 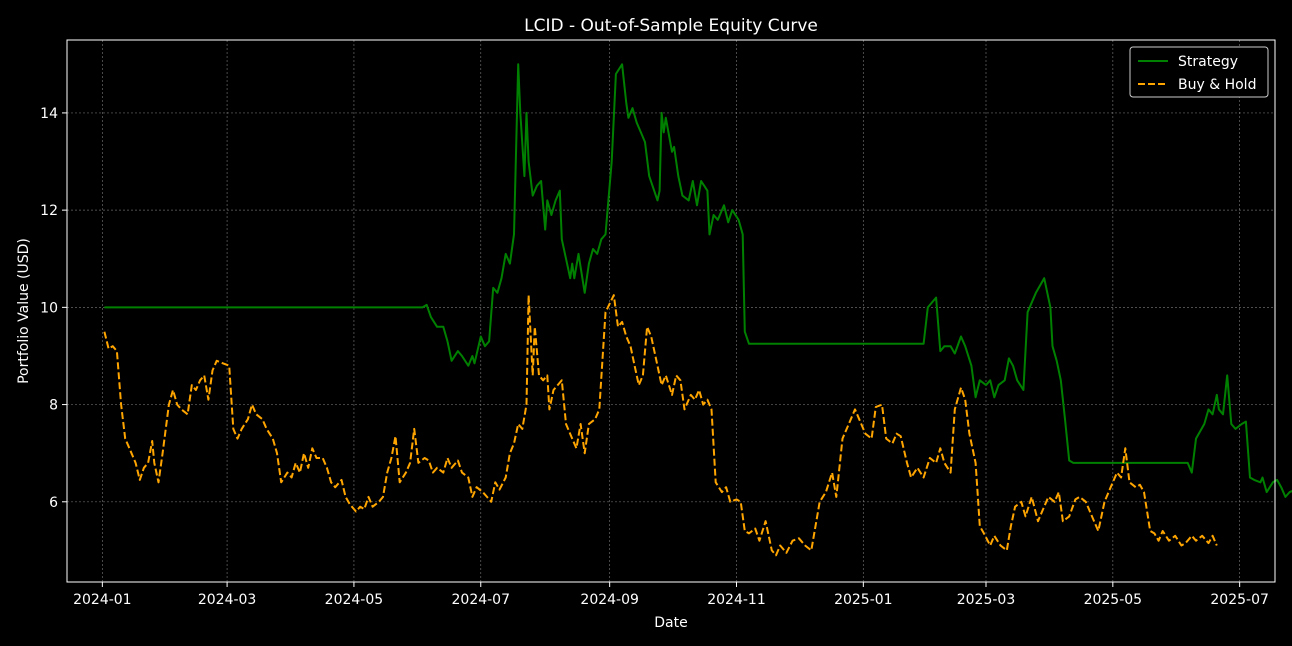 I want to click on y-axis-label: Portfolio Value (USD), so click(x=24, y=311).